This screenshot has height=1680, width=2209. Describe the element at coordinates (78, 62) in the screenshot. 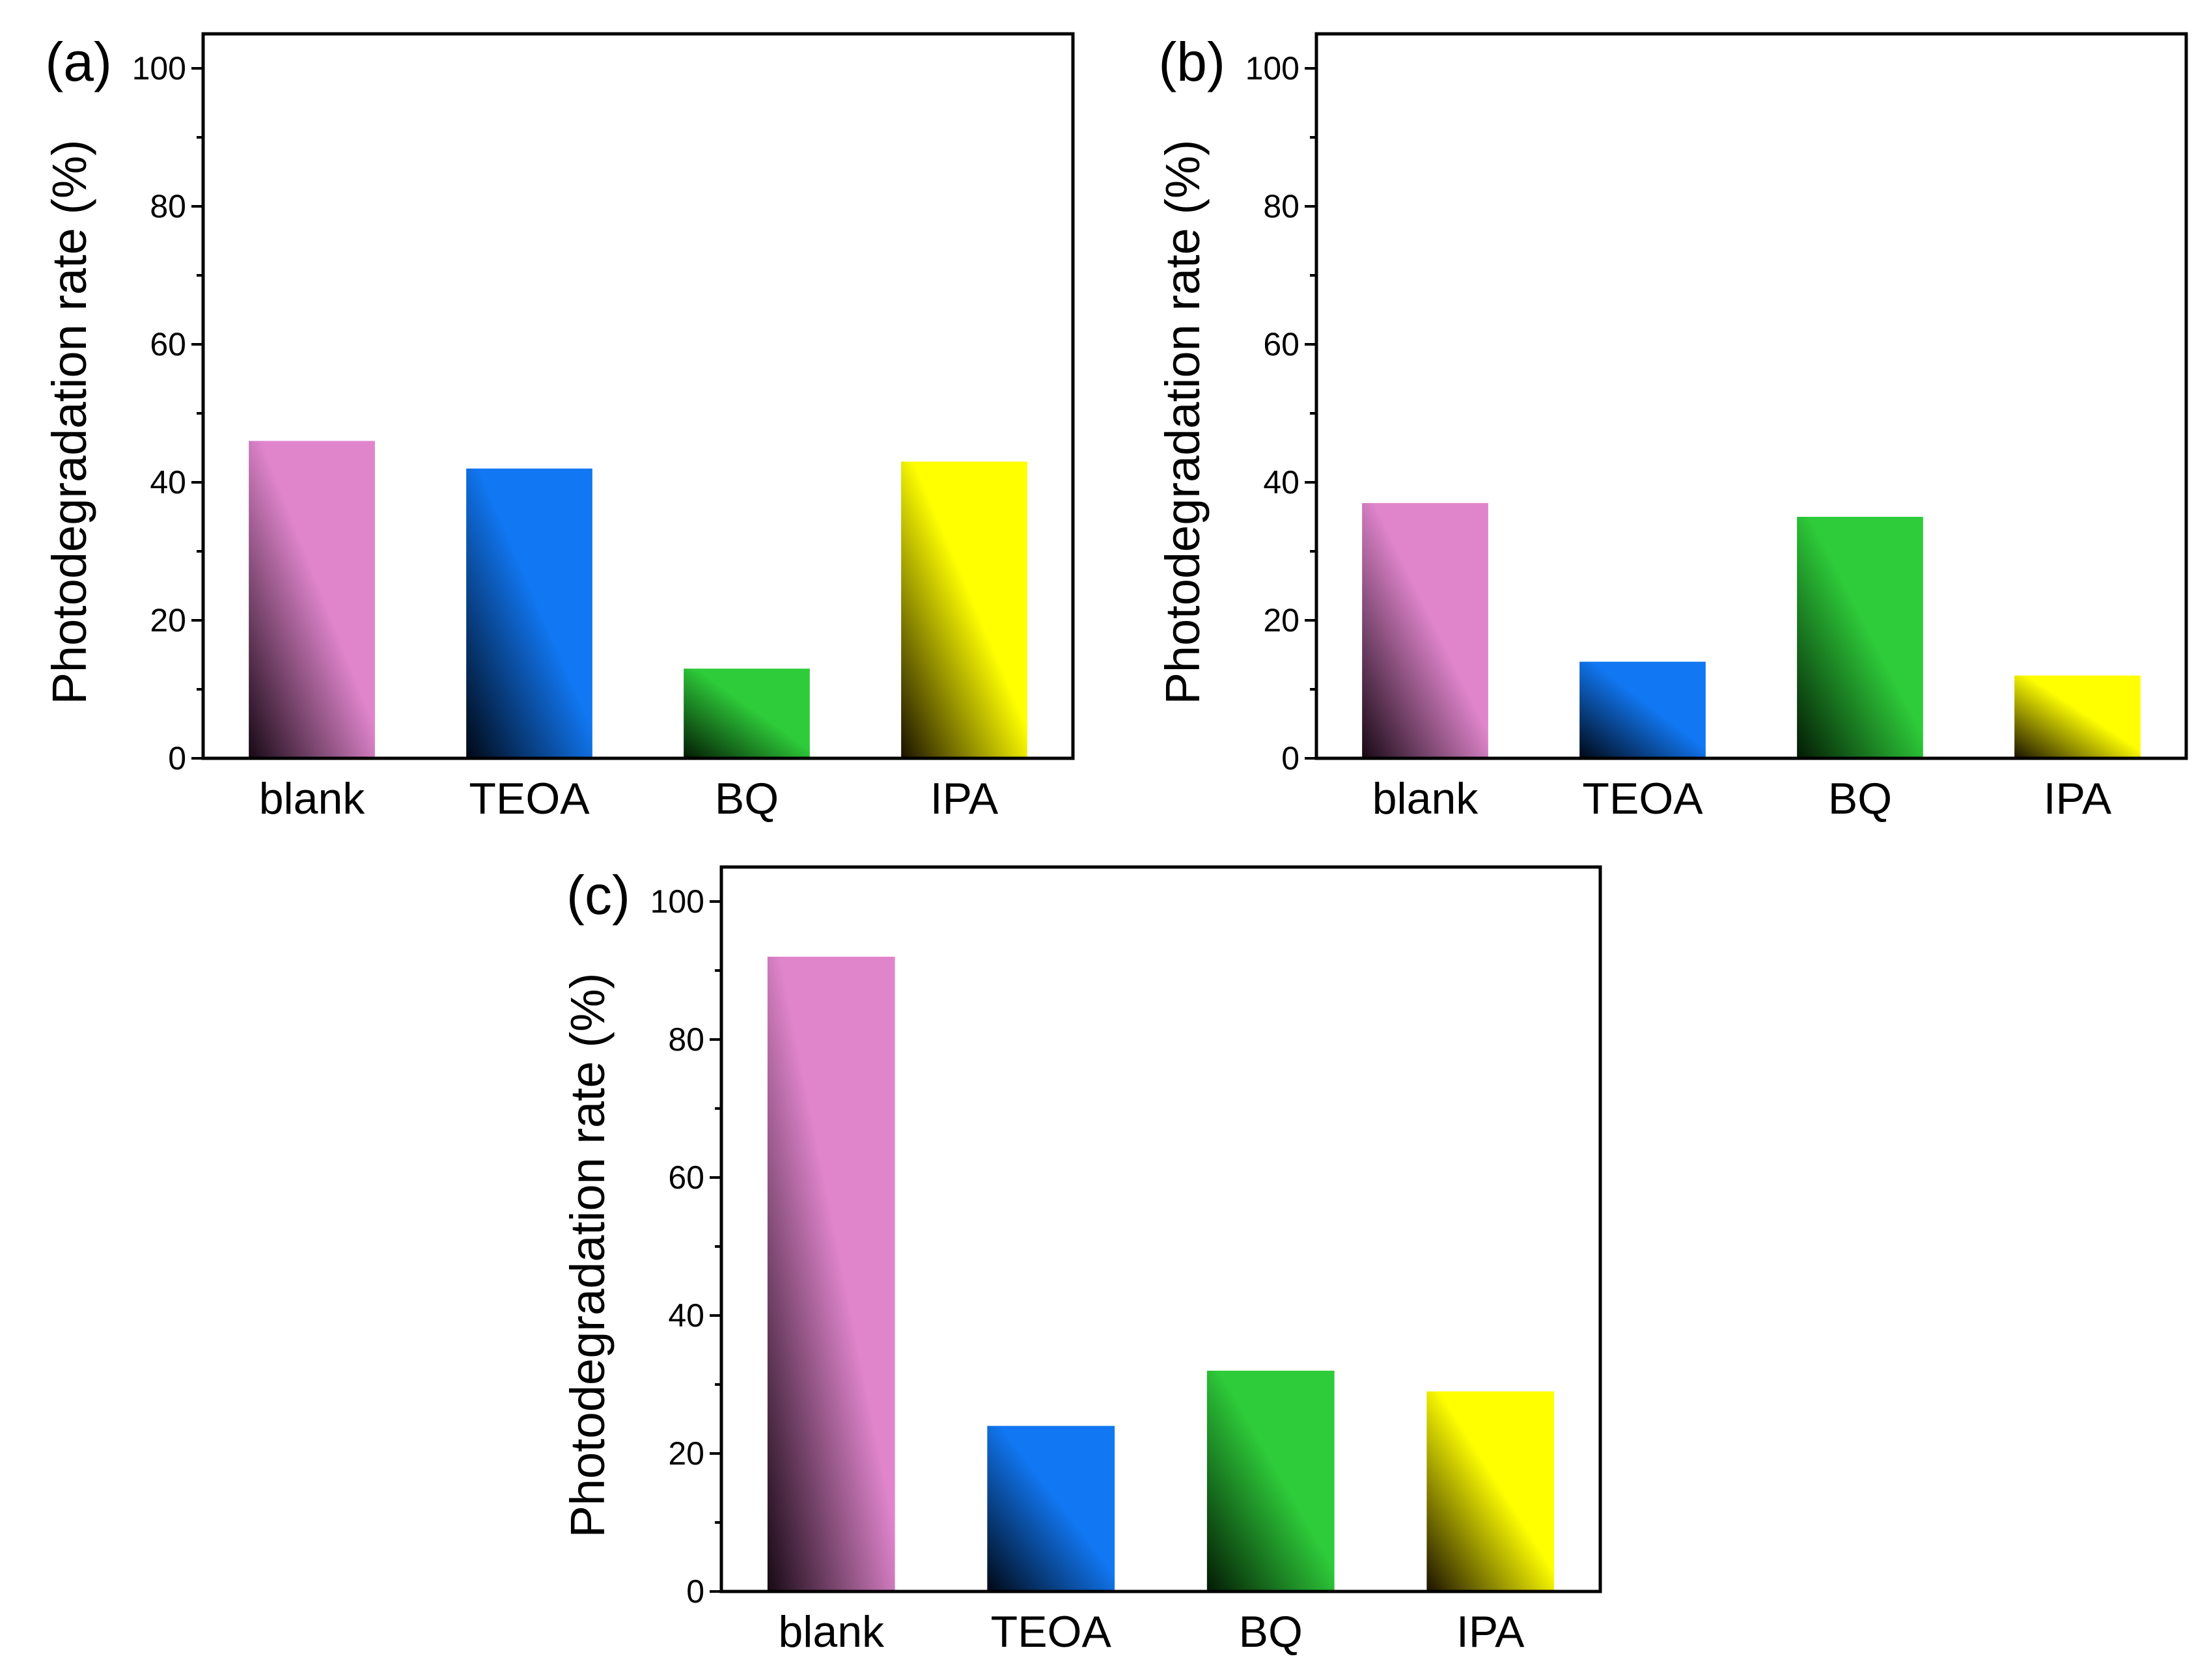

I see `panel-label: (a)` at that location.